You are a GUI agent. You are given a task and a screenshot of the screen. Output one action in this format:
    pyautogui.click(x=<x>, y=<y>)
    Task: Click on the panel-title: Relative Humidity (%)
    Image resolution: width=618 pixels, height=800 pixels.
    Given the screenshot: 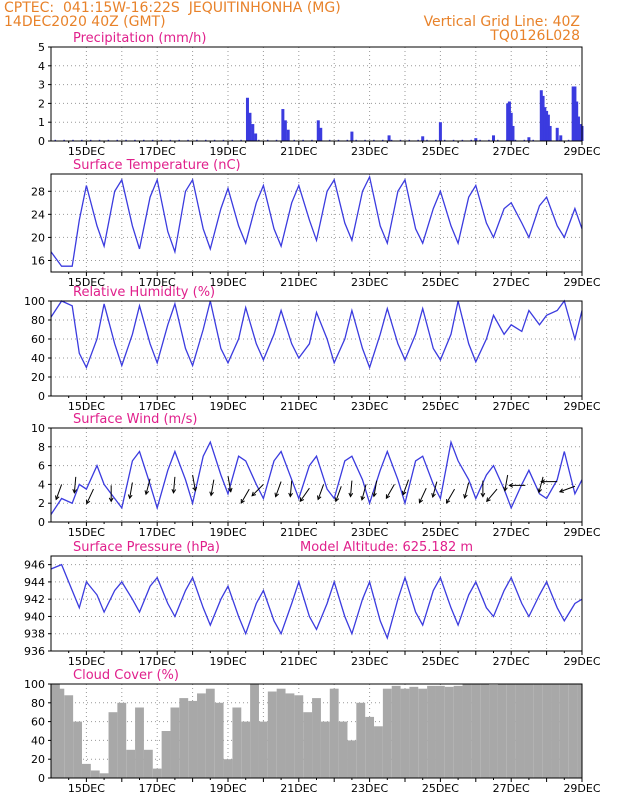 What is the action you would take?
    pyautogui.click(x=144, y=292)
    